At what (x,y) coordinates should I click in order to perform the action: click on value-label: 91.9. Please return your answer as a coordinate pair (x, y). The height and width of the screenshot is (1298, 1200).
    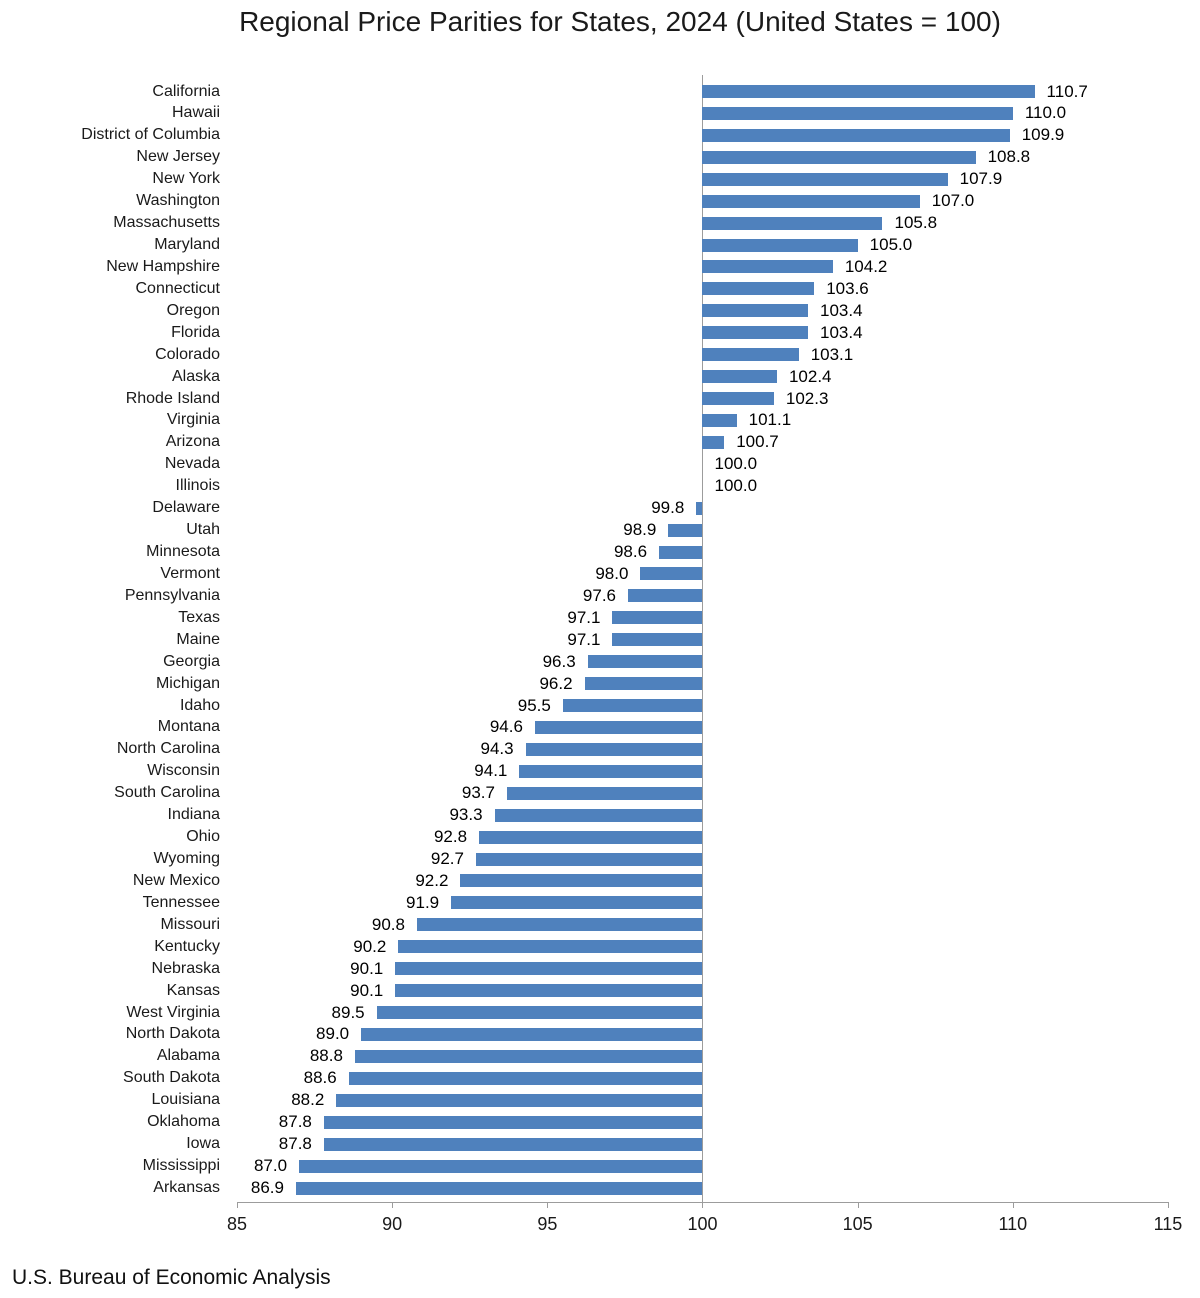
    Looking at the image, I should click on (423, 902).